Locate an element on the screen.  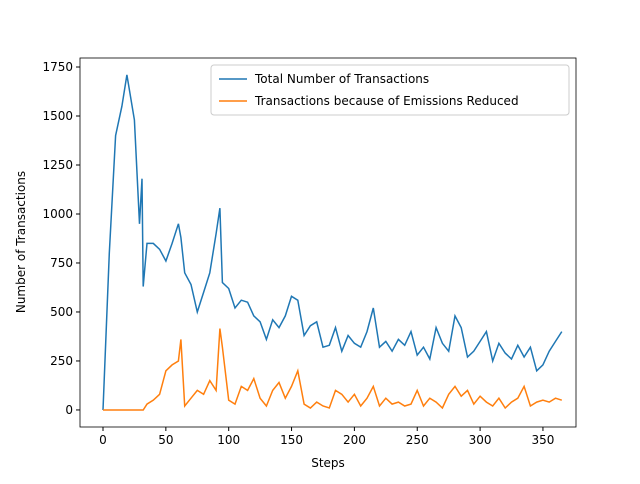
x-tick-label: 200 is located at coordinates (354, 440).